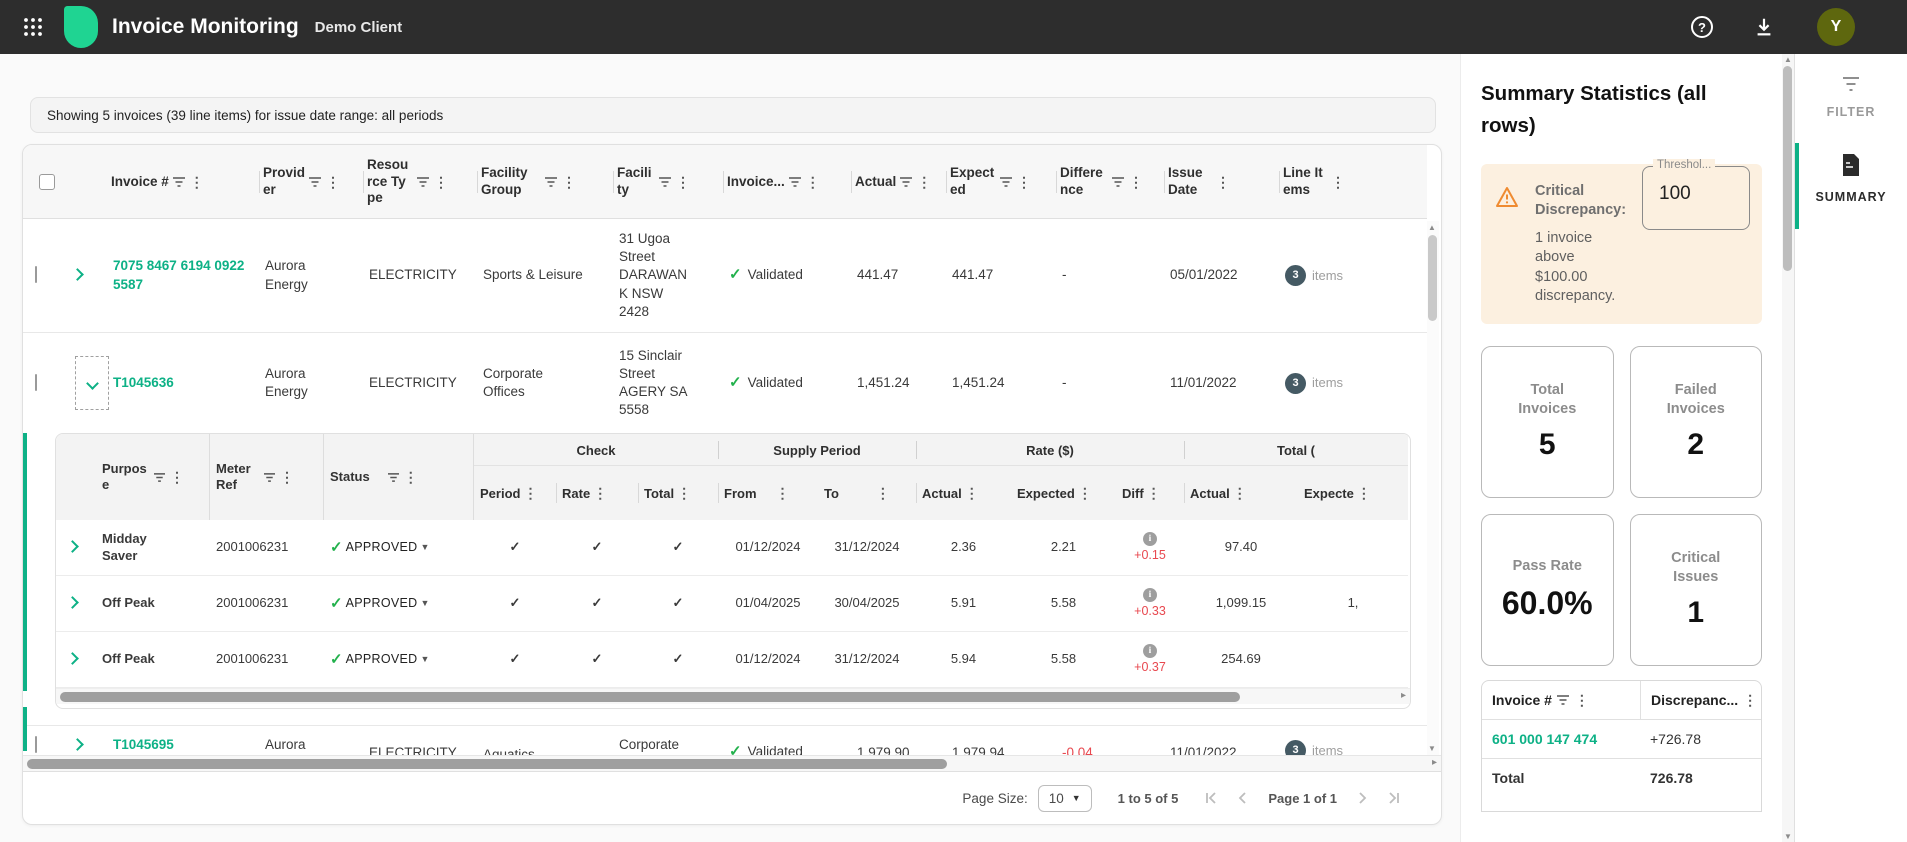 The image size is (1907, 842). I want to click on table-horizontal-scrollbar: ▸, so click(732, 763).